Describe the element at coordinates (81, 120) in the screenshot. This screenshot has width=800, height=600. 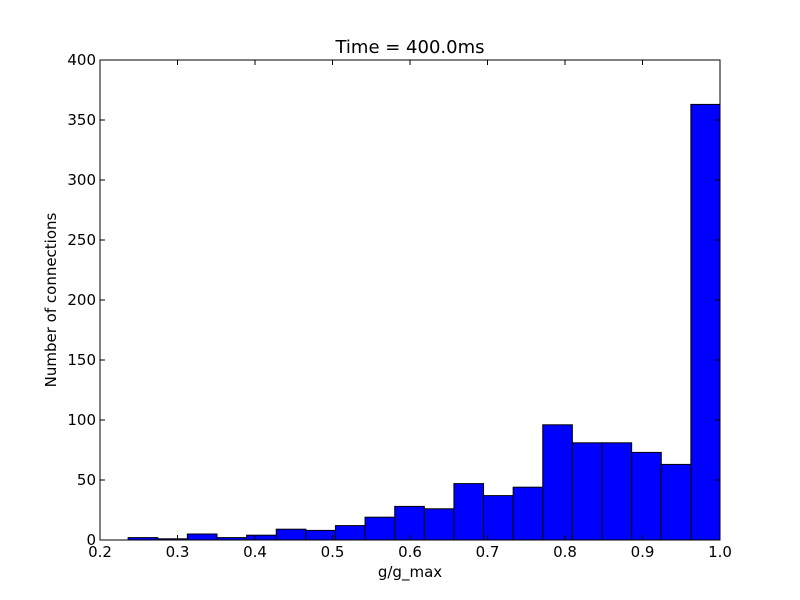
I see `y-tick-label: 350` at that location.